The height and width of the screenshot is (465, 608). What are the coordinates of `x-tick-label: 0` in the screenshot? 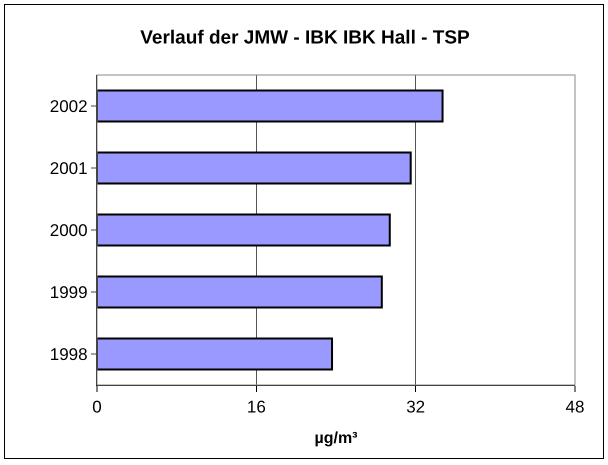 It's located at (97, 406).